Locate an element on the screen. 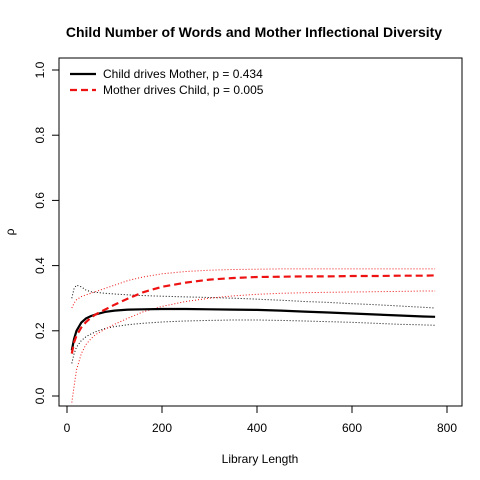 The height and width of the screenshot is (480, 480). series-1-line is located at coordinates (253, 329).